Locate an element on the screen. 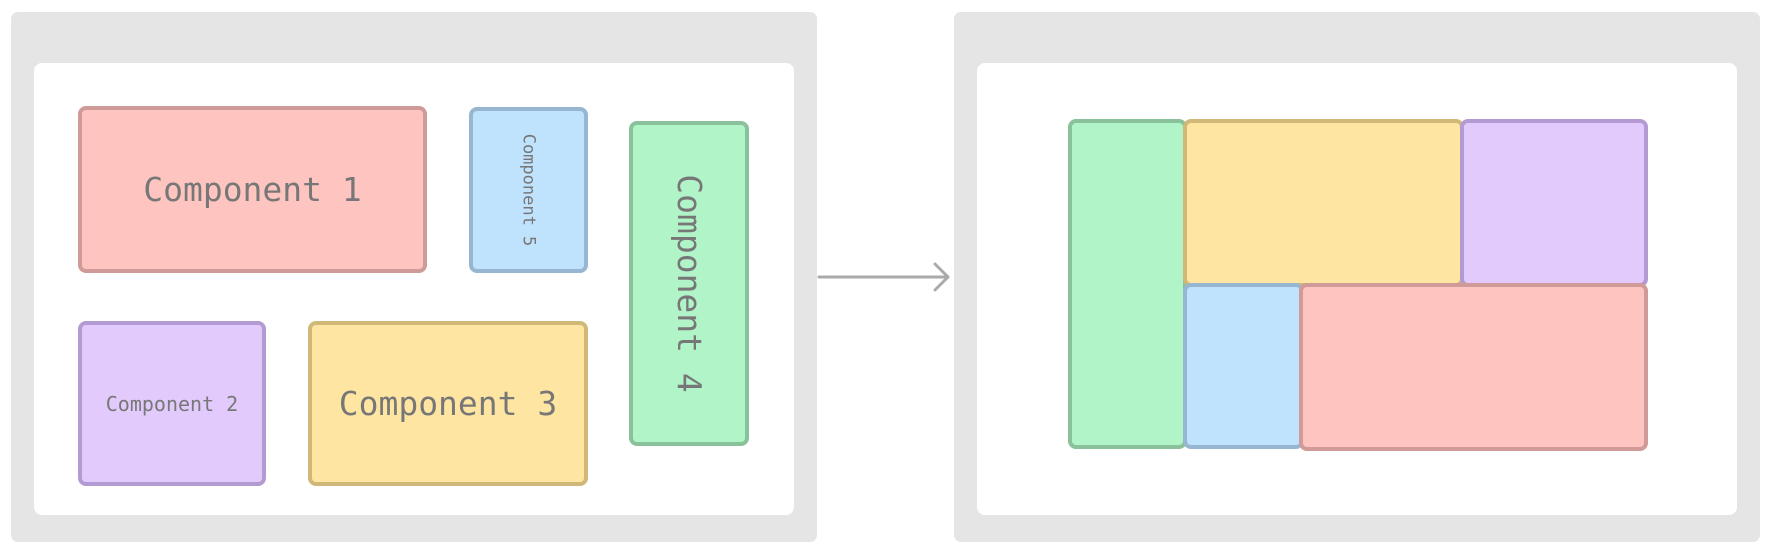 This screenshot has height=554, width=1773. component-4: Component 4 is located at coordinates (689, 283).